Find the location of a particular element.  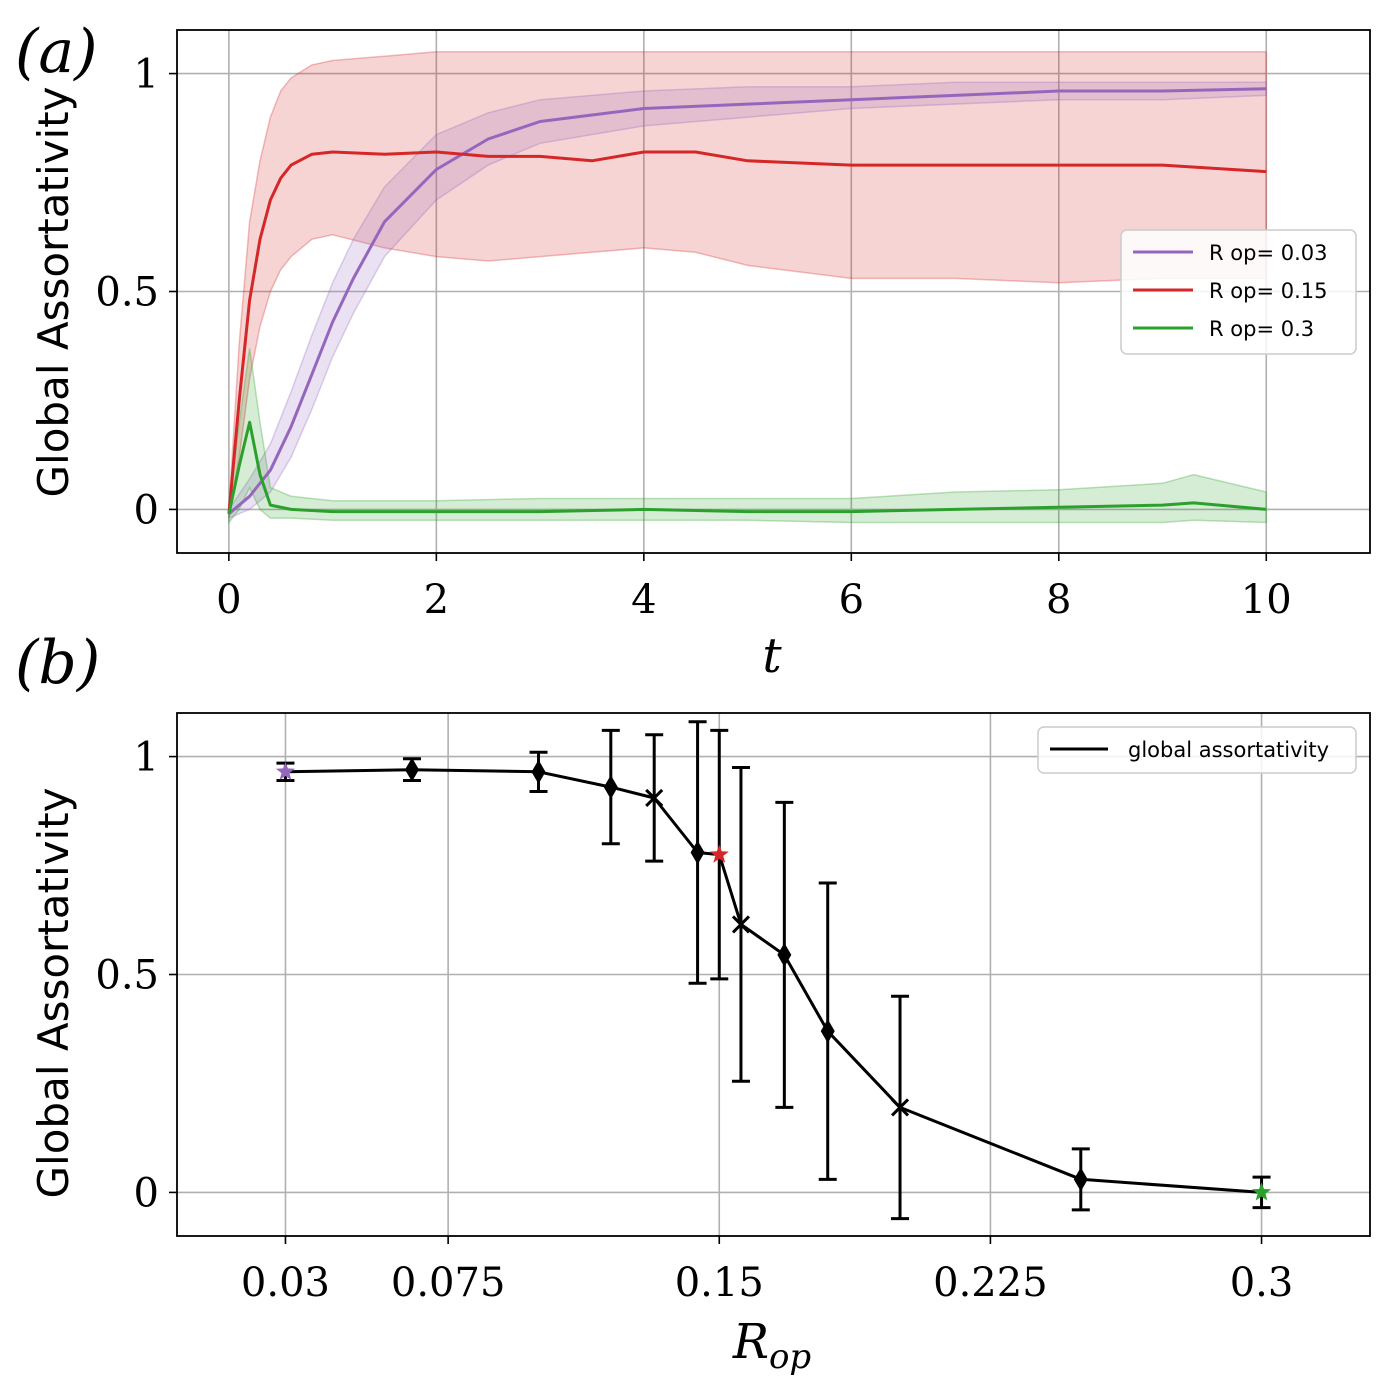

panel-a-x-axis-label: t is located at coordinates (772, 656).